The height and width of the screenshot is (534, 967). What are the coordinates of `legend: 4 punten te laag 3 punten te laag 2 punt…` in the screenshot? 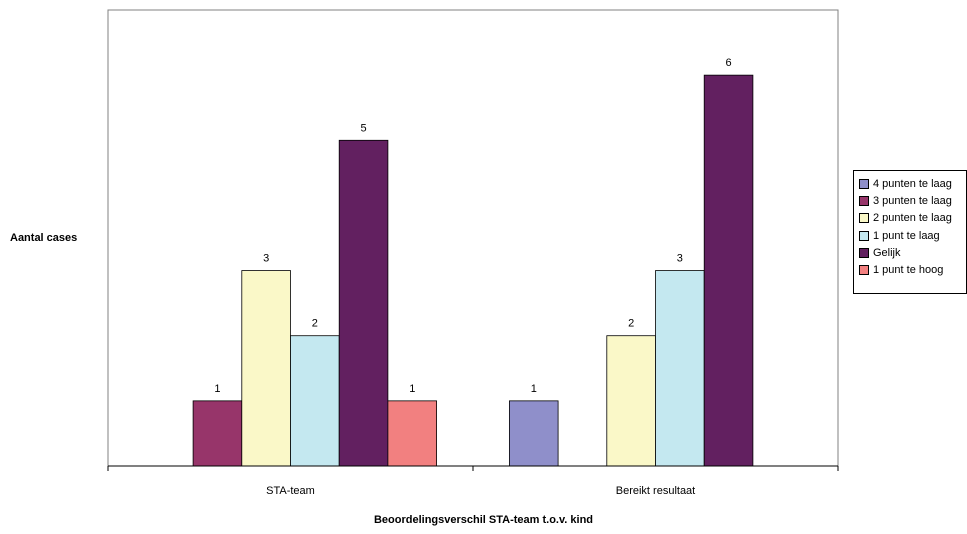 It's located at (910, 232).